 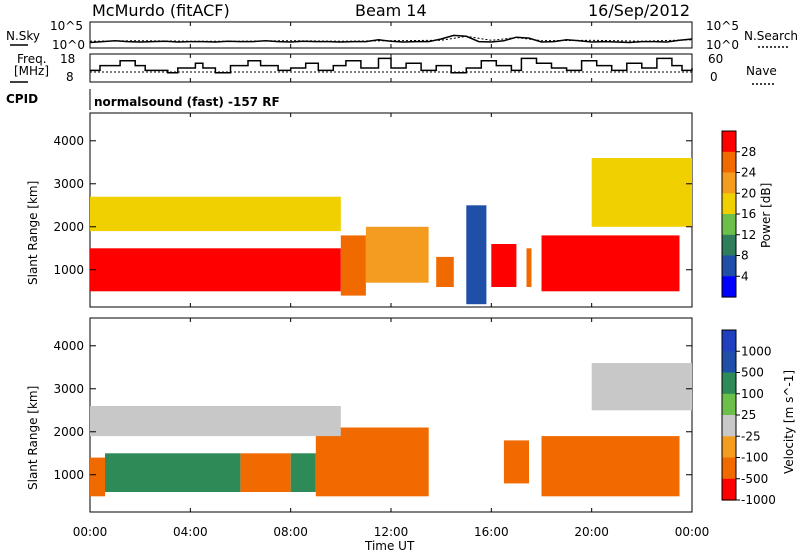 I want to click on freq-series-line, so click(x=391, y=65).